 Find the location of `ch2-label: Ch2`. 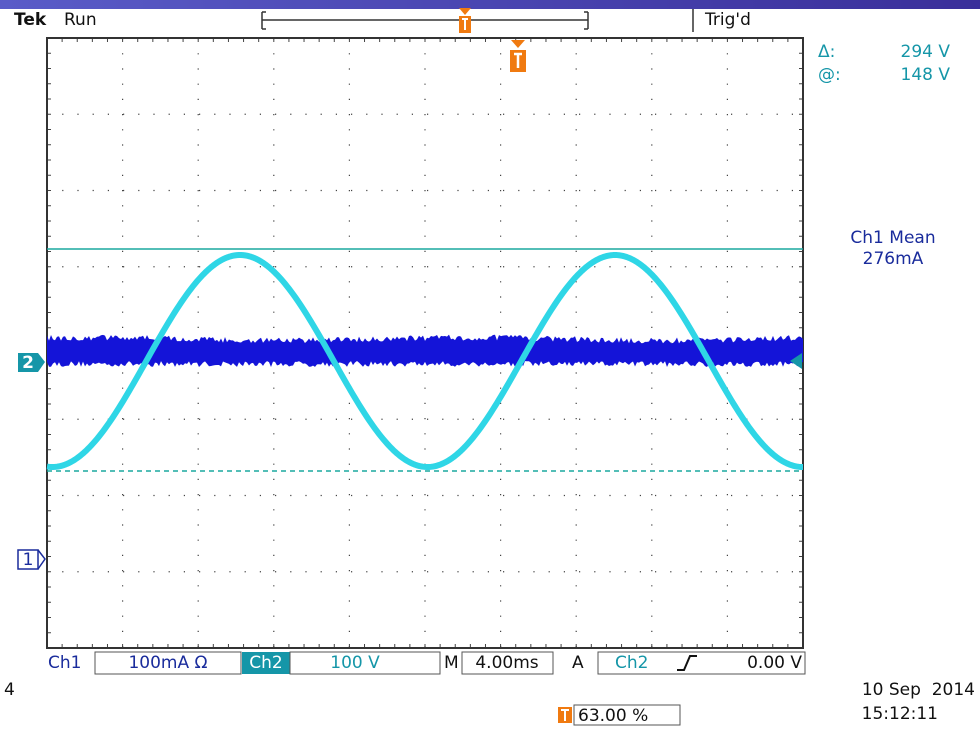

ch2-label: Ch2 is located at coordinates (265, 663).